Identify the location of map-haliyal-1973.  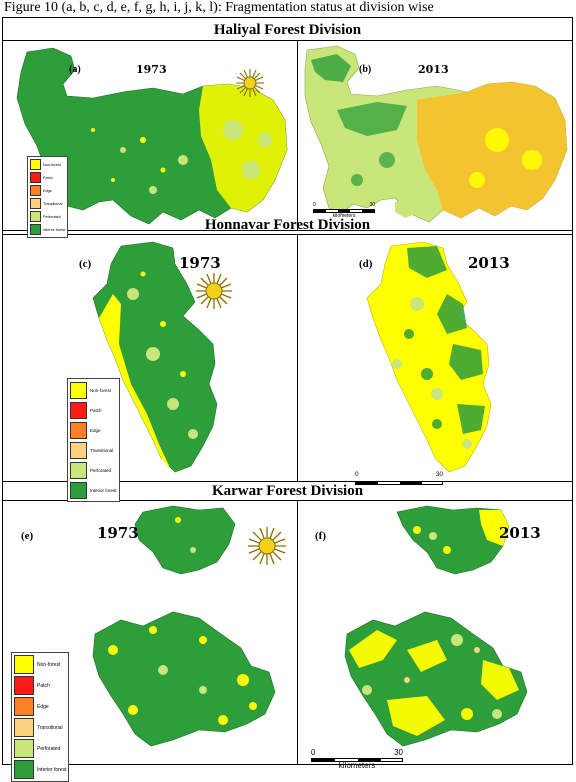
(152, 136).